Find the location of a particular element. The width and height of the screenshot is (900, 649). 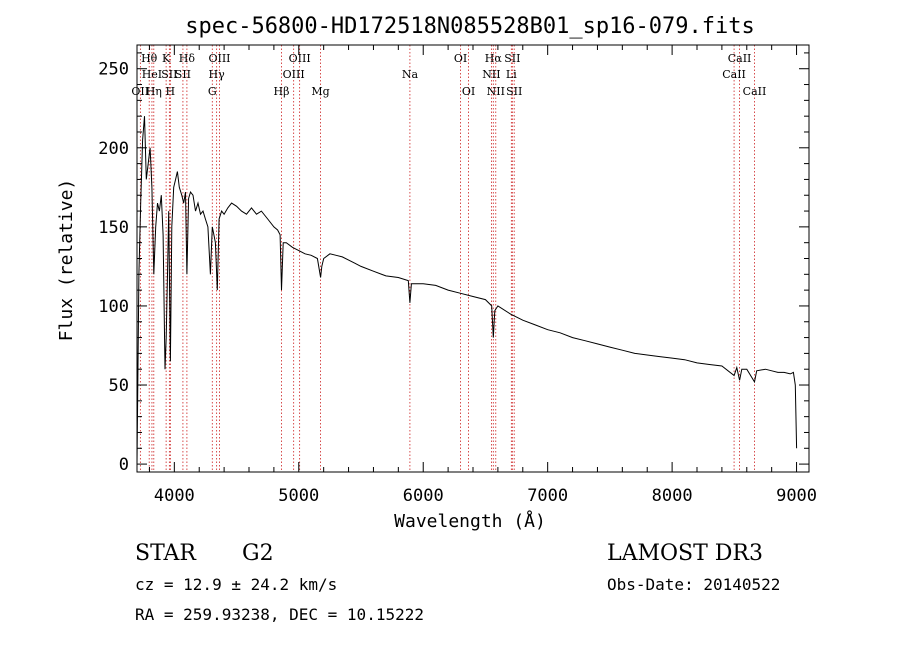

x-tick-label: 7000 is located at coordinates (547, 496).